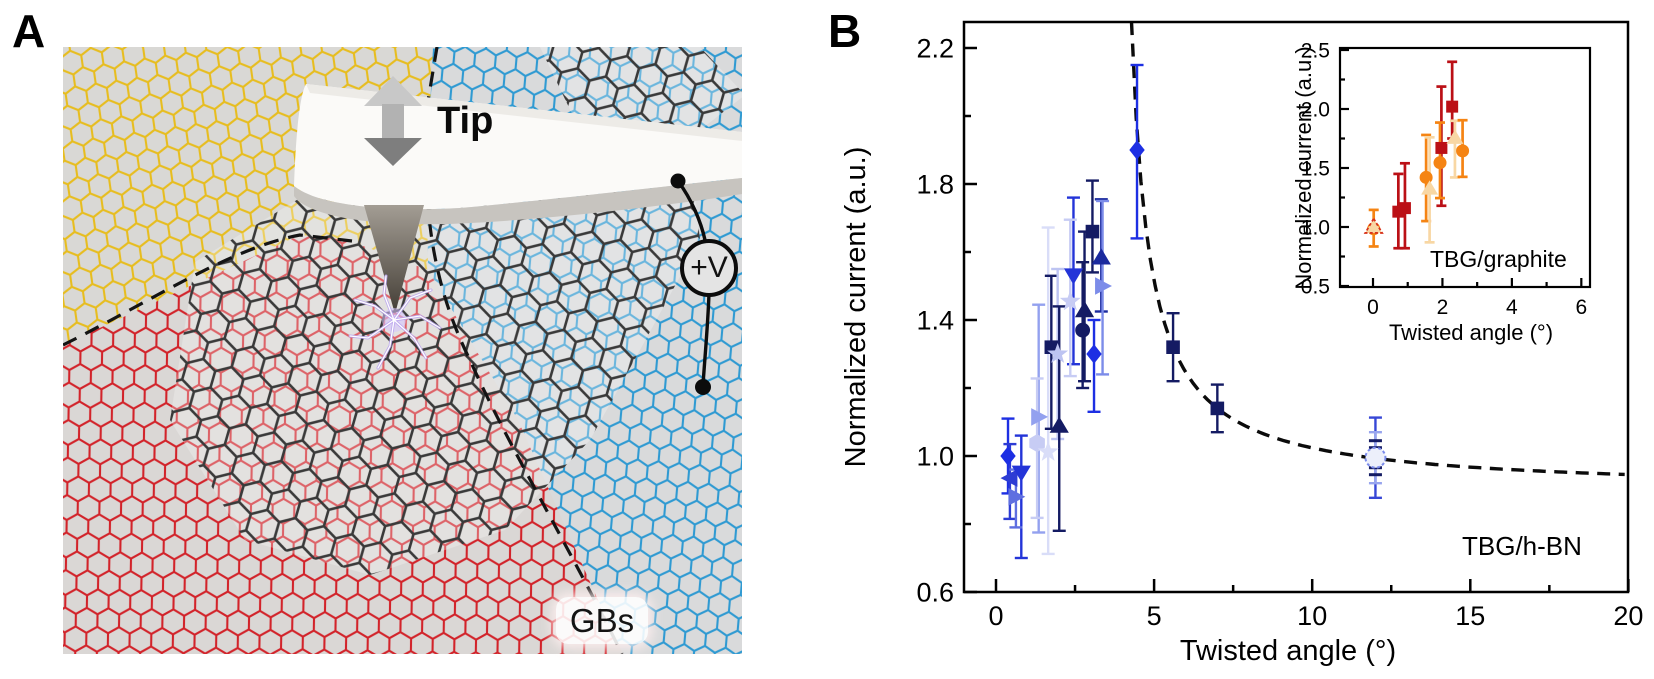 The height and width of the screenshot is (679, 1654). I want to click on main-plot-annotation: TBG/h-BN, so click(1522, 546).